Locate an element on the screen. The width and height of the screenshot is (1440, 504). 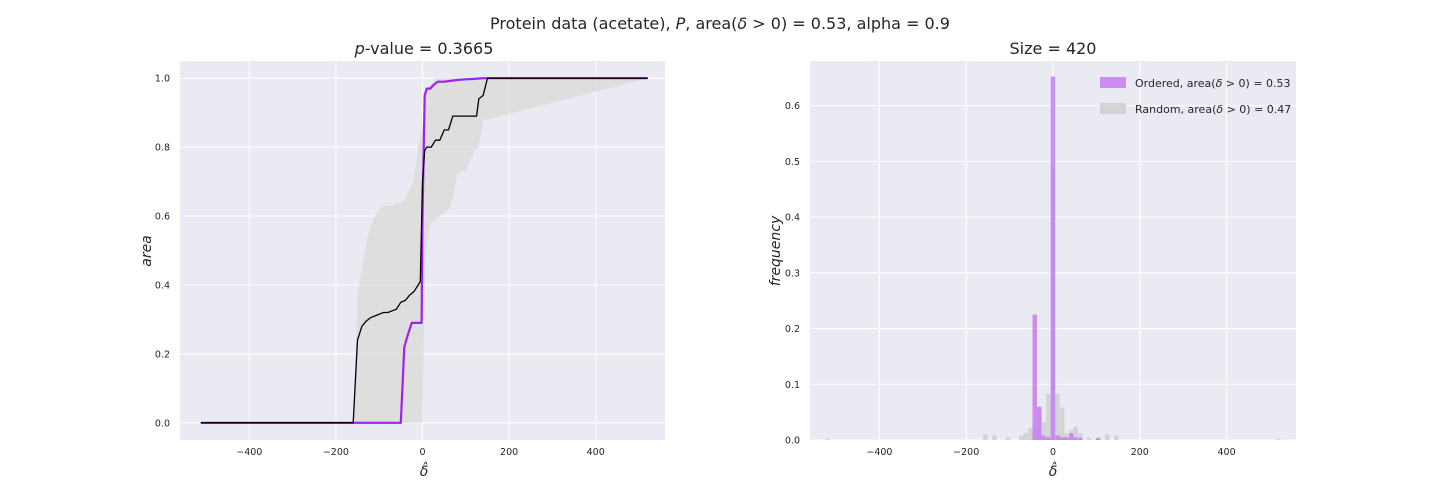
ordered-histogram is located at coordinates (1066, 258).